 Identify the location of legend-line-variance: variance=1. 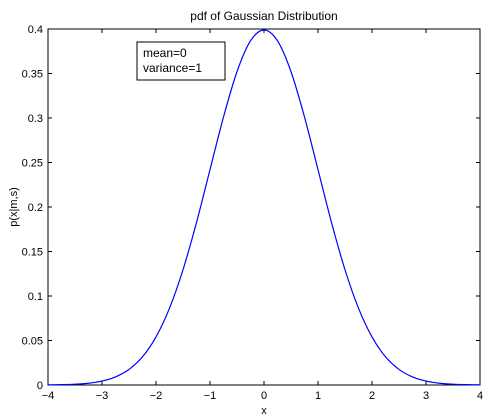
(172, 68).